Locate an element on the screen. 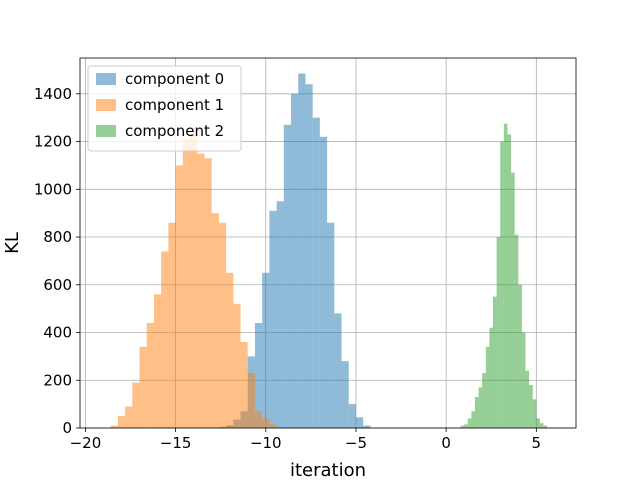 This screenshot has width=640, height=480. x-tick-label: −5 is located at coordinates (356, 443).